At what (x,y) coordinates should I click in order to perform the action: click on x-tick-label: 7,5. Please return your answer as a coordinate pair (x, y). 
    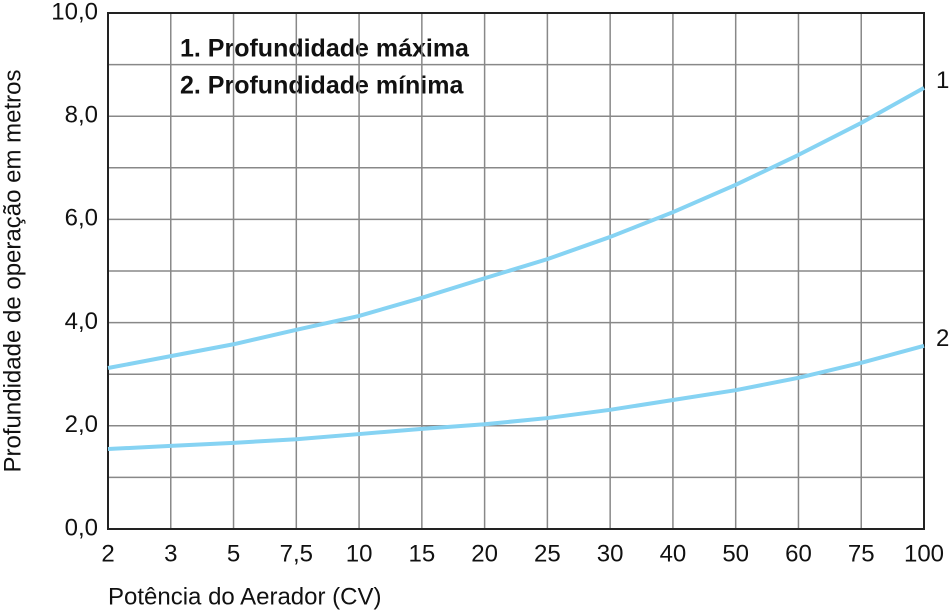
    Looking at the image, I should click on (296, 553).